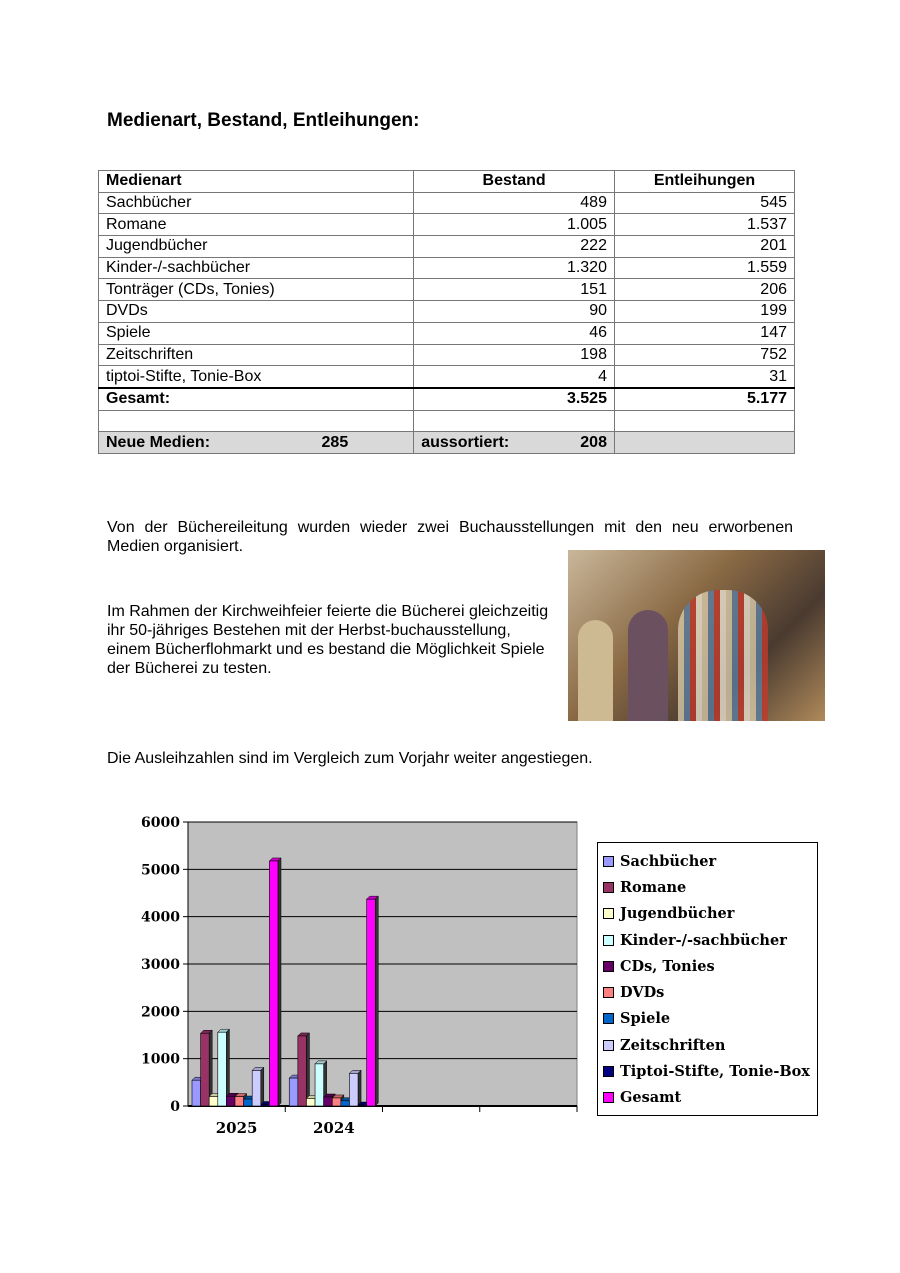 The width and height of the screenshot is (900, 1273). Describe the element at coordinates (371, 1002) in the screenshot. I see `bar-gesamt-2024` at that location.